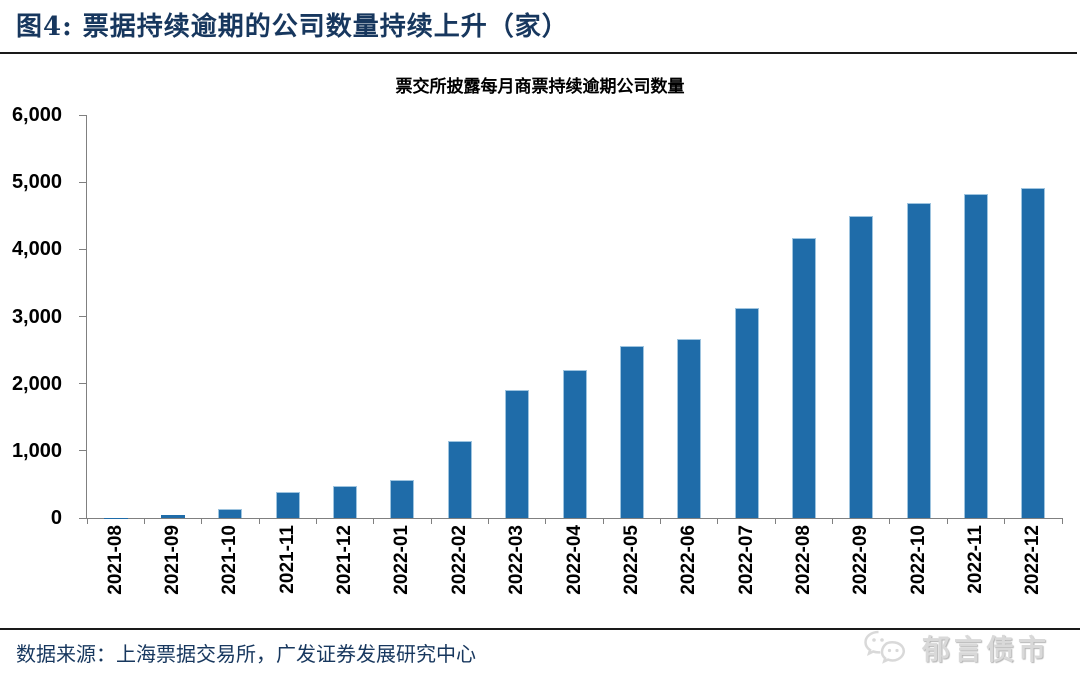 This screenshot has width=1080, height=693. Describe the element at coordinates (36, 383) in the screenshot. I see `y-axis-tick-label: 2,000` at that location.